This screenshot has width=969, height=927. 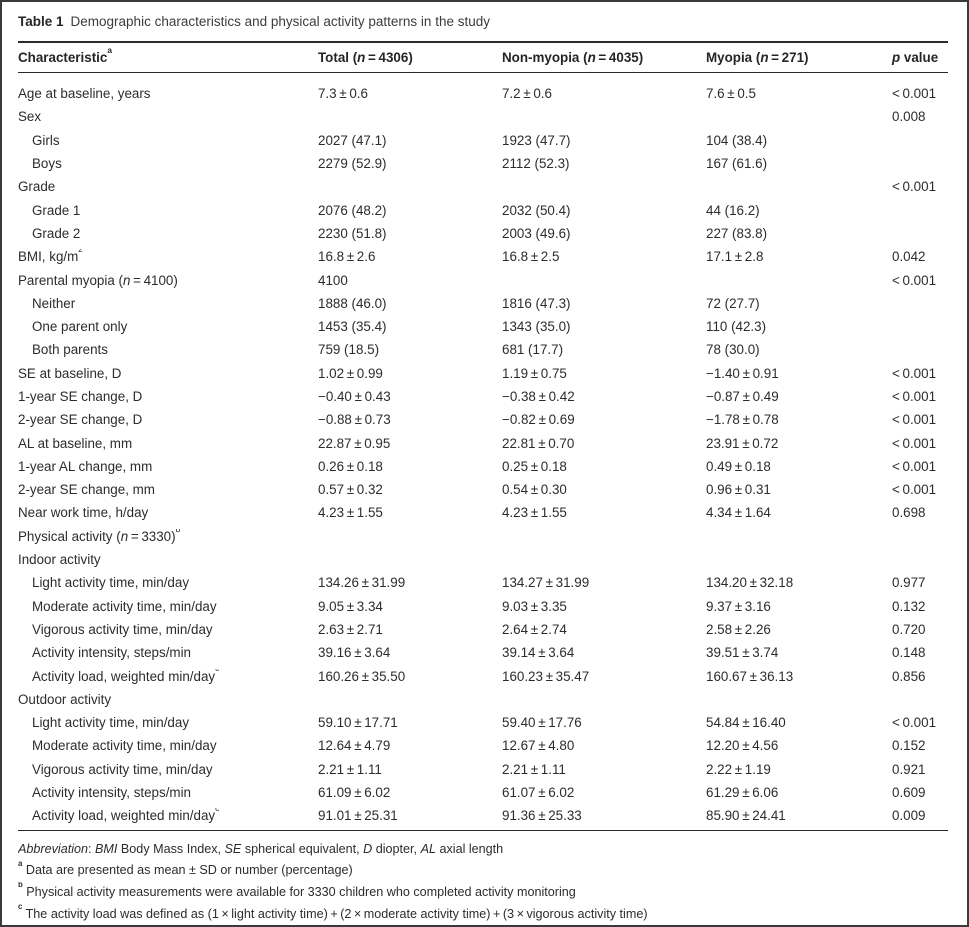 What do you see at coordinates (333, 280) in the screenshot?
I see `cell-total: 4100` at bounding box center [333, 280].